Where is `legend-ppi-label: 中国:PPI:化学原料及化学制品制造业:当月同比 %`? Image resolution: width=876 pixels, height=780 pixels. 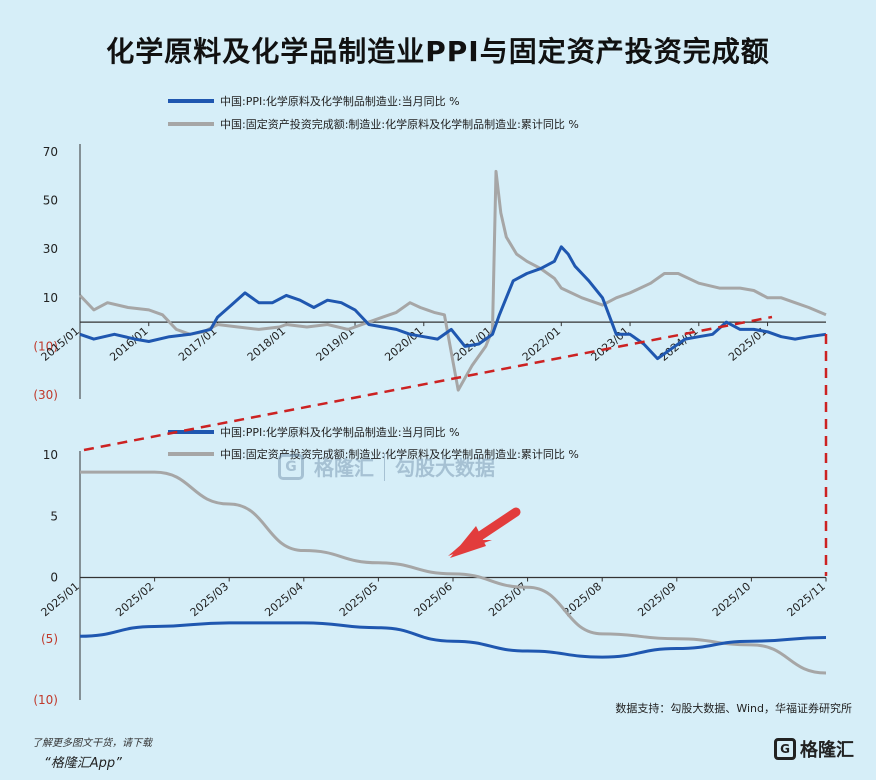
legend-ppi-label: 中国:PPI:化学原料及化学制品制造业:当月同比 % is located at coordinates (340, 101).